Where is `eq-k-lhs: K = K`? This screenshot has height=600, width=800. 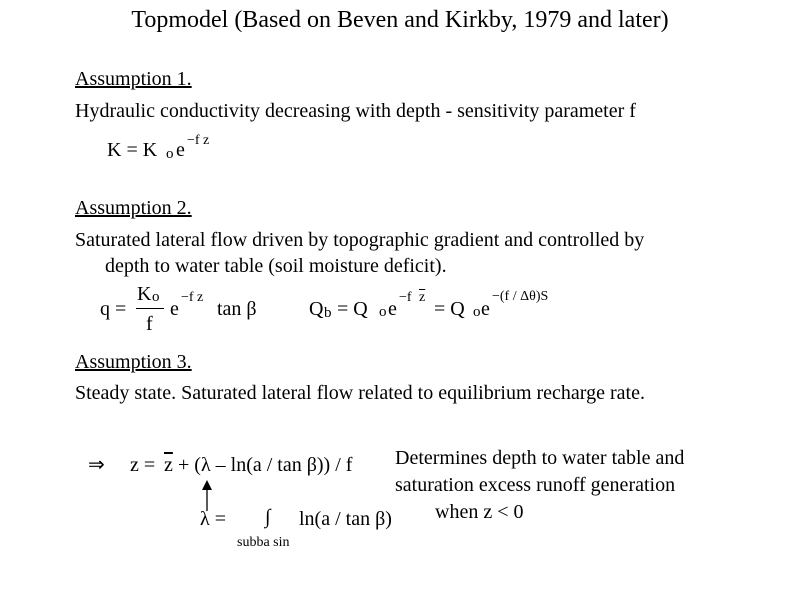 eq-k-lhs: K = K is located at coordinates (132, 150).